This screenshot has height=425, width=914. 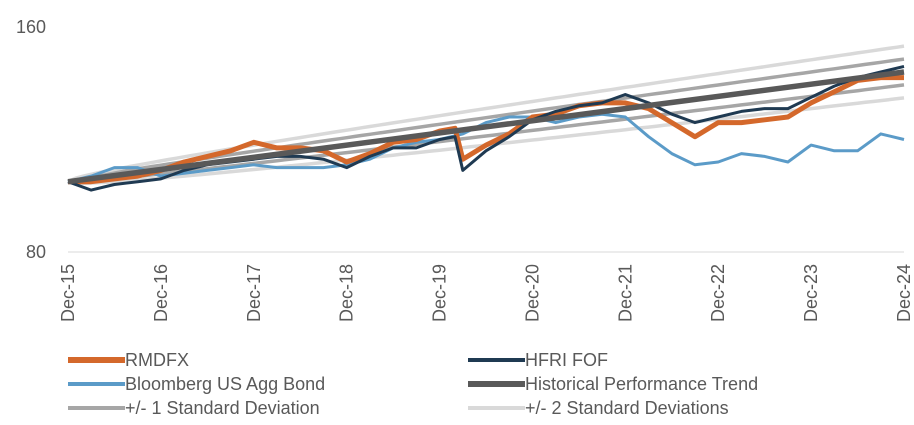 What do you see at coordinates (68, 293) in the screenshot?
I see `x-tick-label: Dec-15` at bounding box center [68, 293].